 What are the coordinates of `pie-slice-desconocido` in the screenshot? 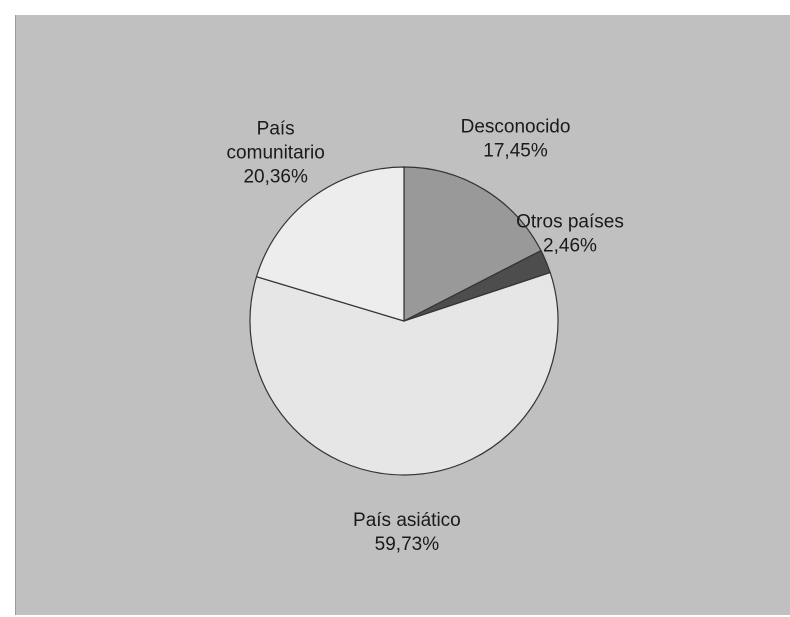 It's located at (472, 244).